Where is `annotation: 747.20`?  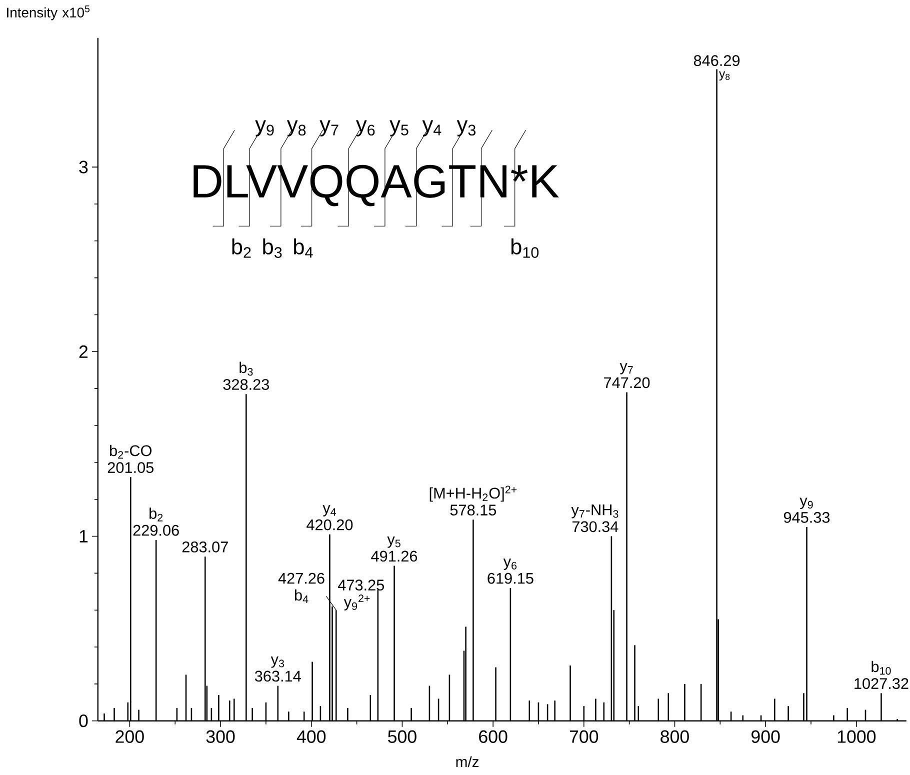 annotation: 747.20 is located at coordinates (627, 382).